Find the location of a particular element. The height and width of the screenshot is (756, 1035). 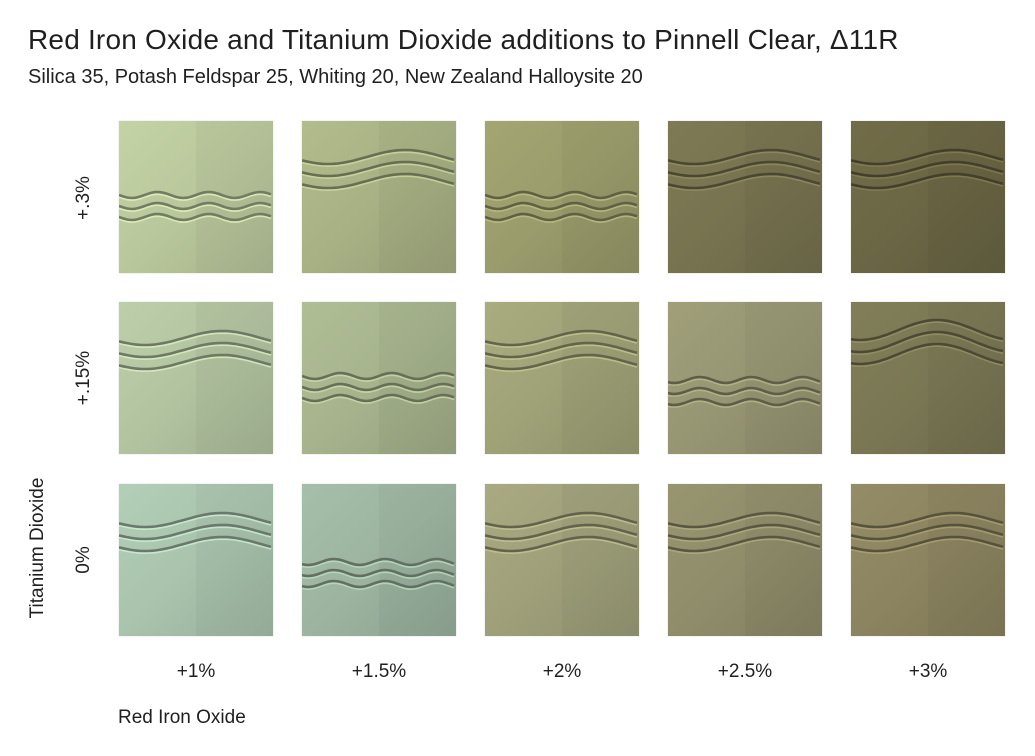

glaze-tile-r2-c5 is located at coordinates (928, 378).